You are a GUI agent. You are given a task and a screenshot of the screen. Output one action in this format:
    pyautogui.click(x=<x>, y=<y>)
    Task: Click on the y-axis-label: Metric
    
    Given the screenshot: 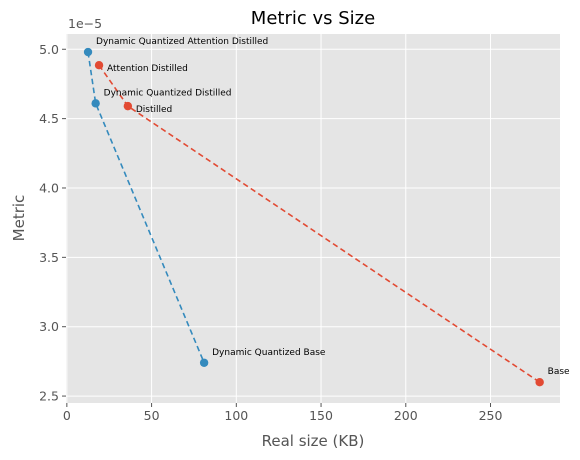 What is the action you would take?
    pyautogui.click(x=19, y=218)
    